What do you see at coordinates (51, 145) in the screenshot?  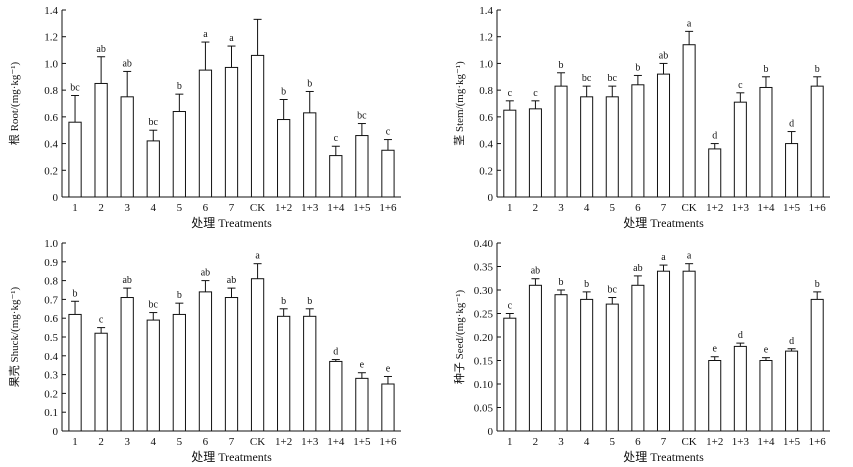 I see `y-tick-label: 0.4` at bounding box center [51, 145].